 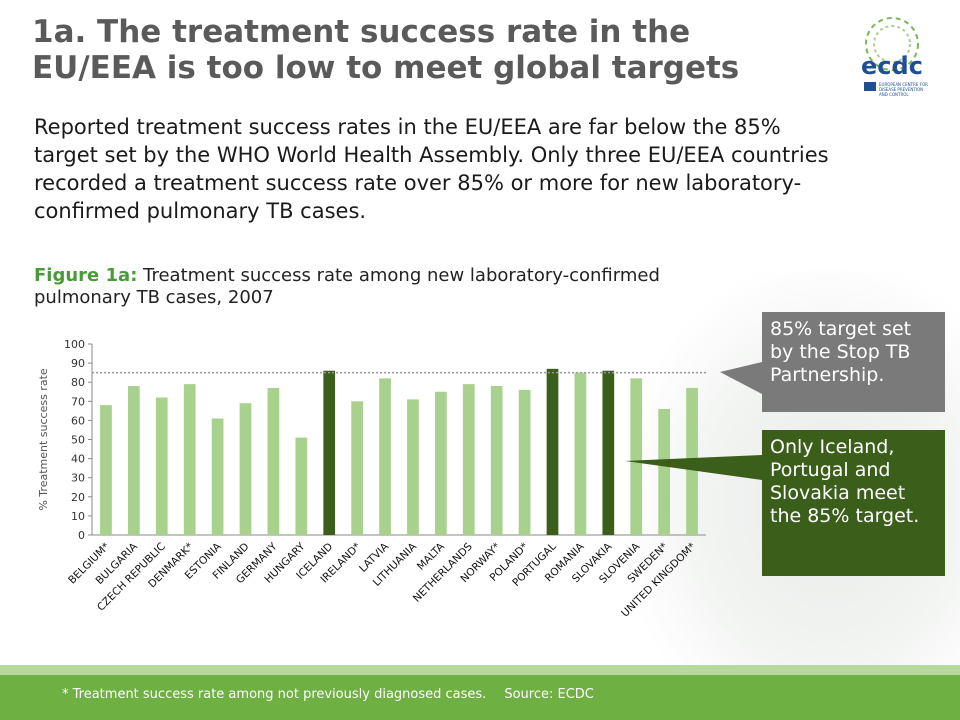 What do you see at coordinates (901, 89) in the screenshot?
I see `logo-subtitle-line2: DISEASE PREVENTION` at bounding box center [901, 89].